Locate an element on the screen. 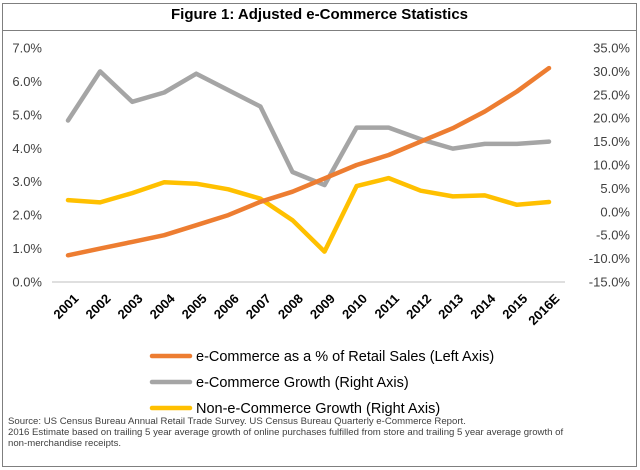 This screenshot has width=640, height=470. right-axis-tick-label: 0.0% is located at coordinates (615, 211).